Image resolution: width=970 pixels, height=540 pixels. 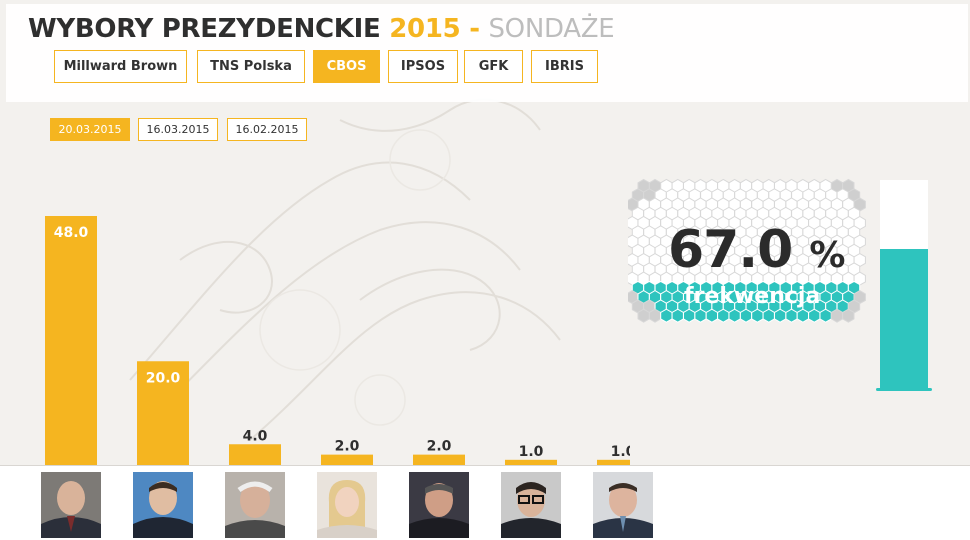 I want to click on turnout-value: 67.0 %, so click(x=757, y=250).